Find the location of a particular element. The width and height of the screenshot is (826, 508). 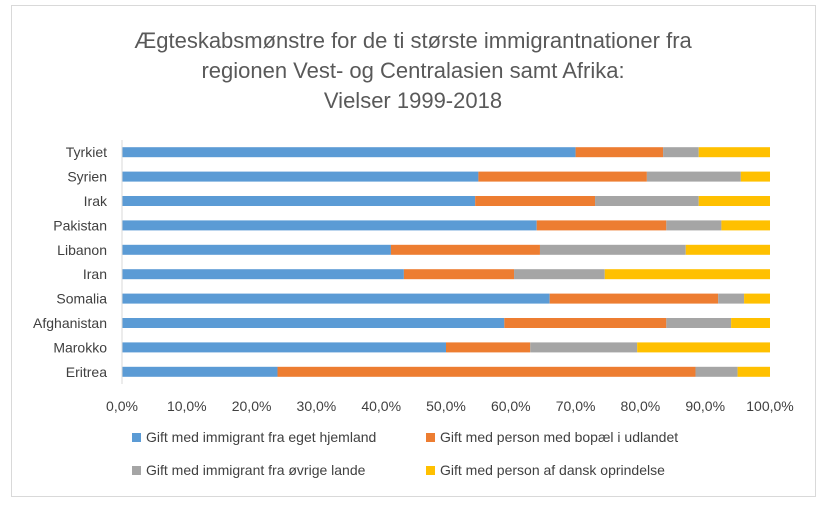

category-label: Pakistan is located at coordinates (80, 225).